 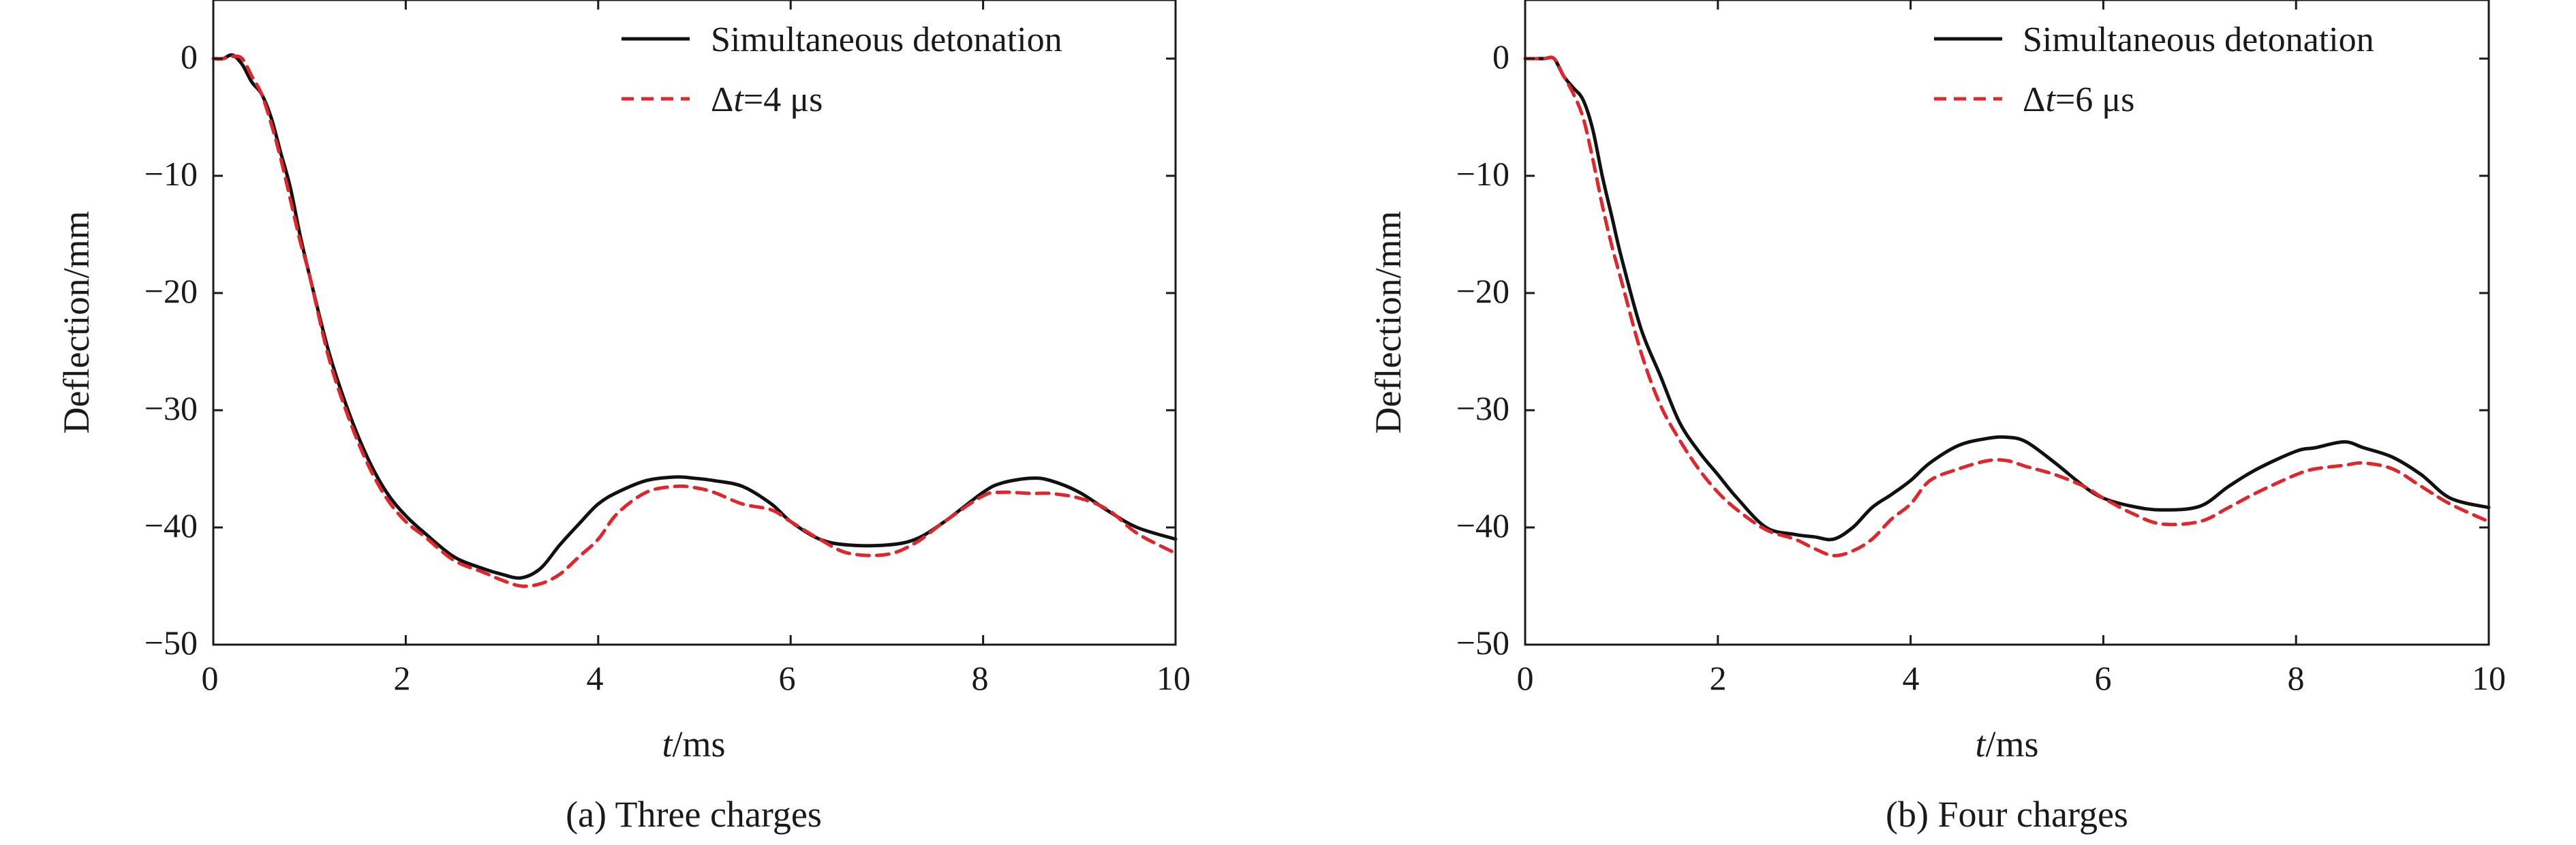 I want to click on panel-a-x-tick-label: 10, so click(x=1173, y=678).